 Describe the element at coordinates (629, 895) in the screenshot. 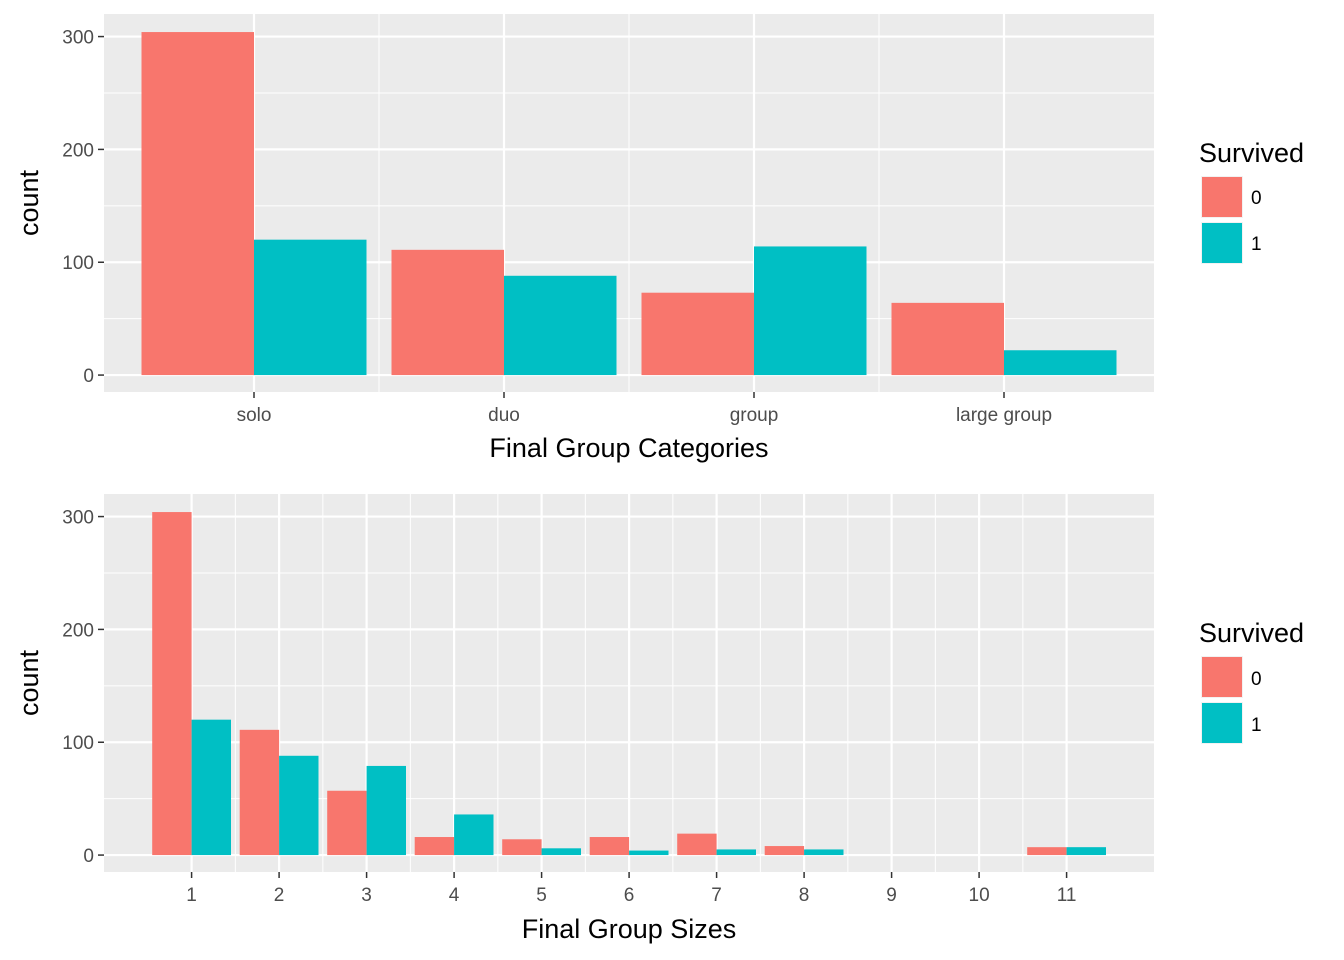

I see `x-tick-label: 6` at that location.